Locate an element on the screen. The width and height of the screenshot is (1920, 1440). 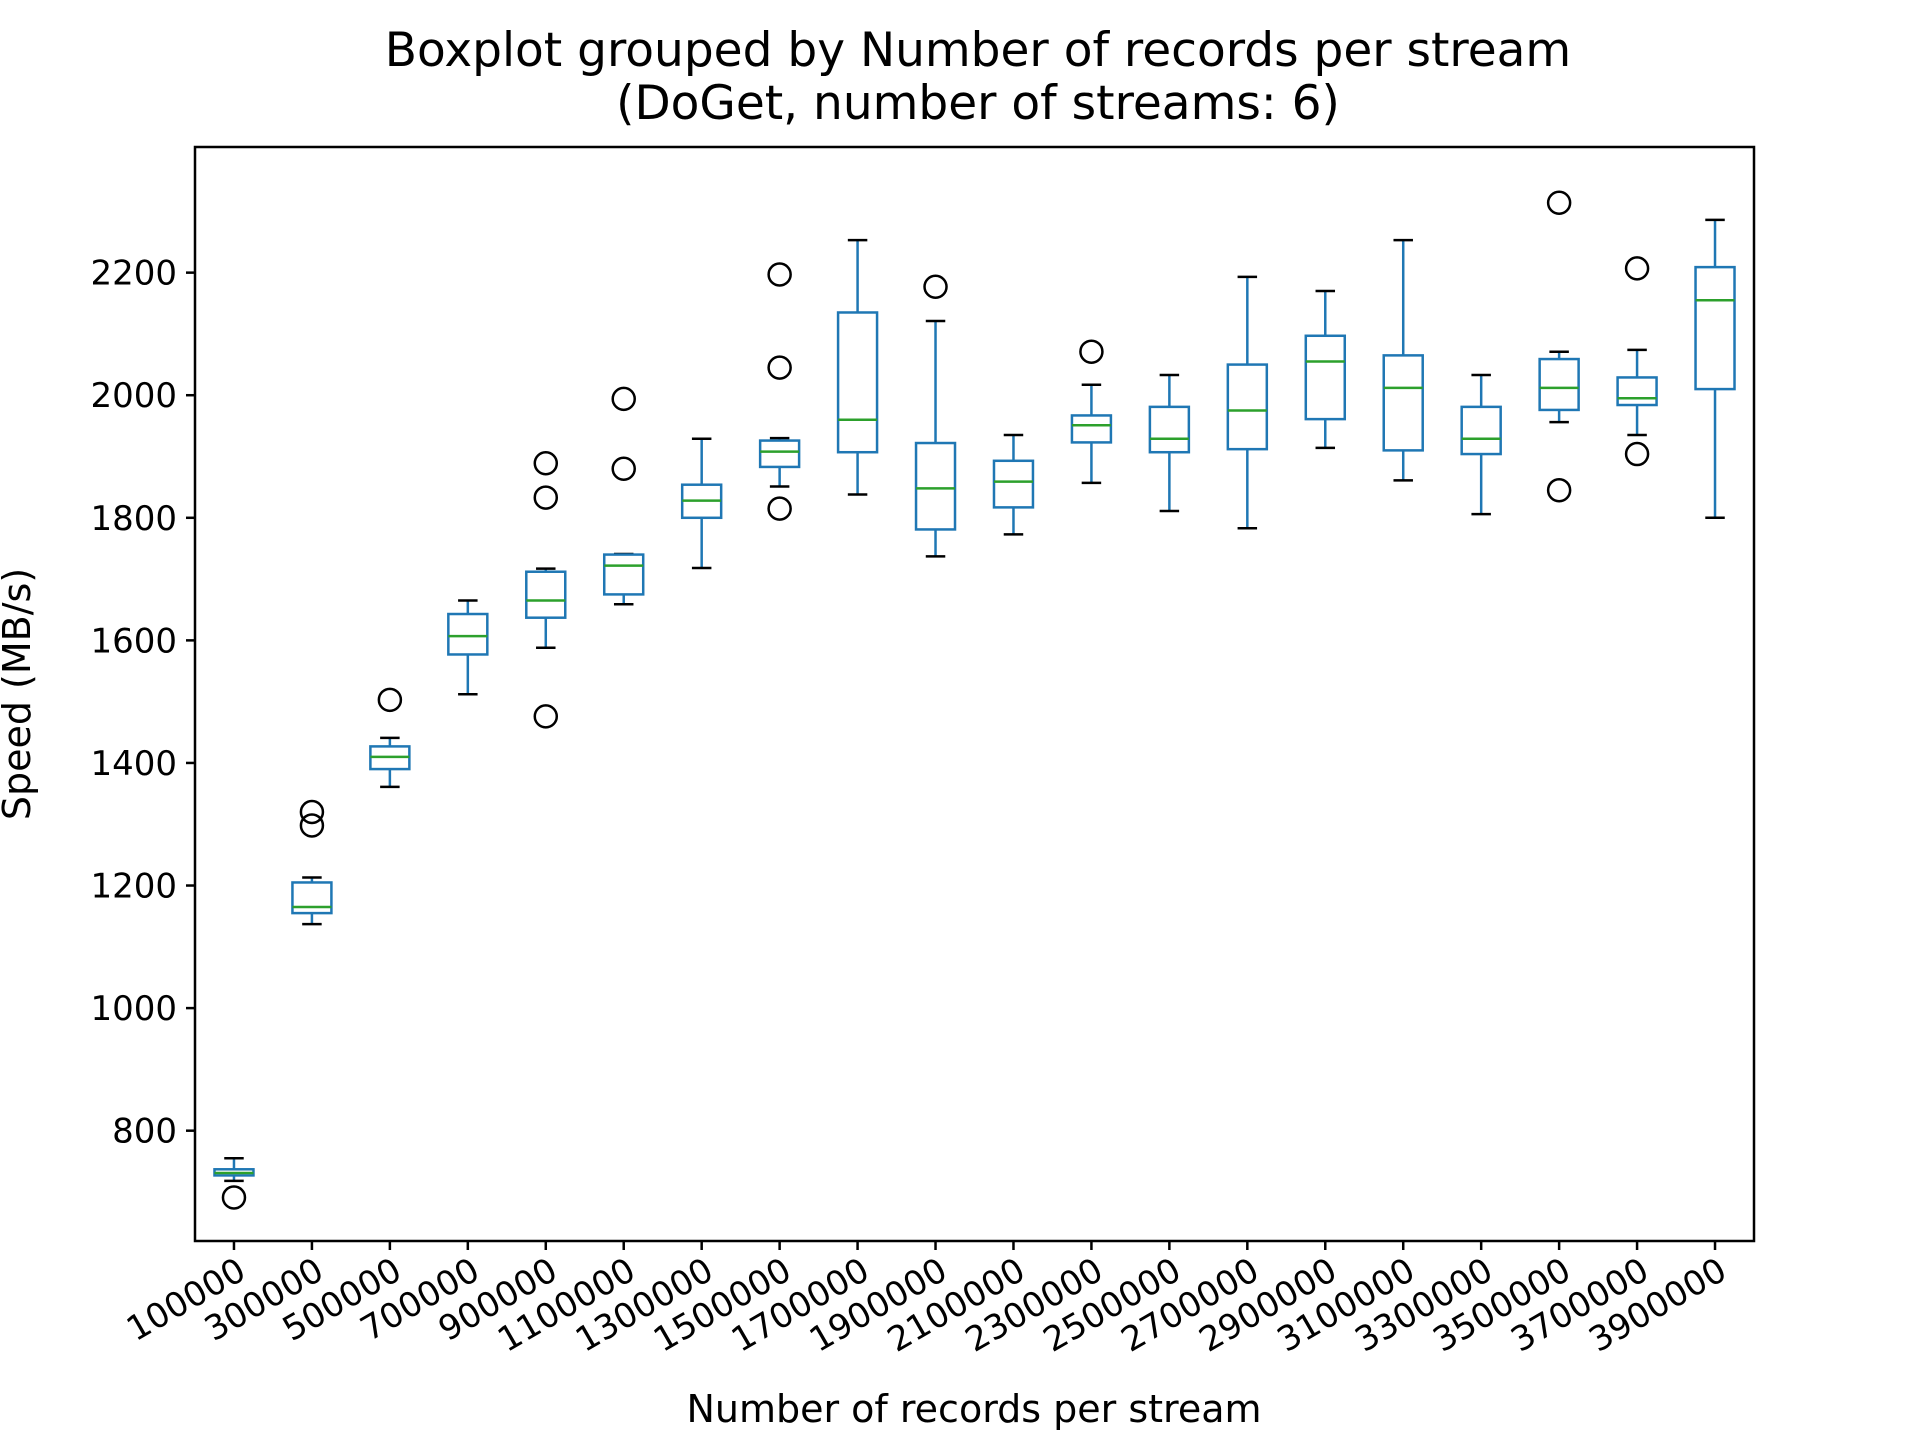
y-tick-label-2000: 2000 is located at coordinates (133, 396).